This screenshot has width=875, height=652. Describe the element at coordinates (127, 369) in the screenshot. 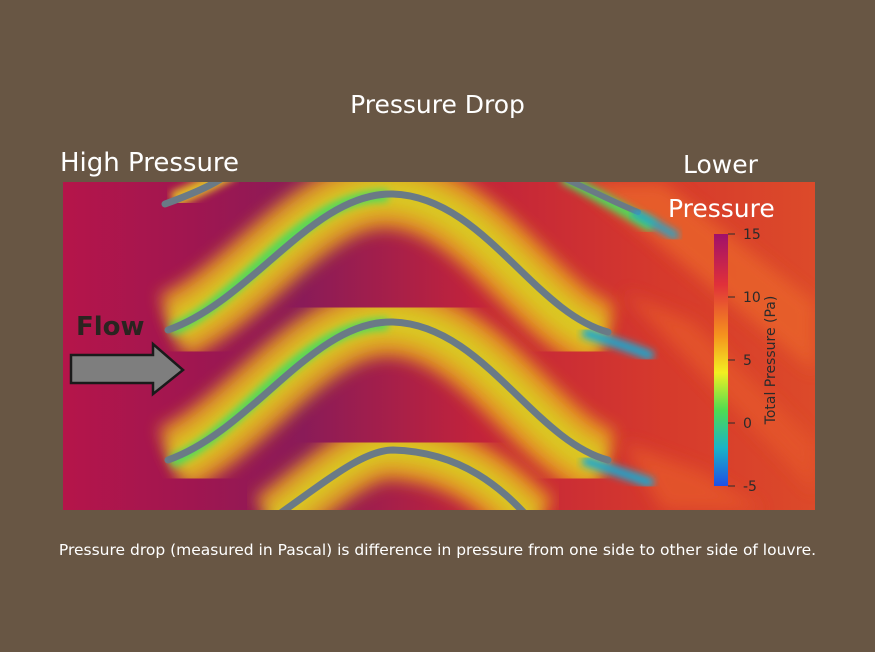

I see `flow-arrow-icon` at that location.